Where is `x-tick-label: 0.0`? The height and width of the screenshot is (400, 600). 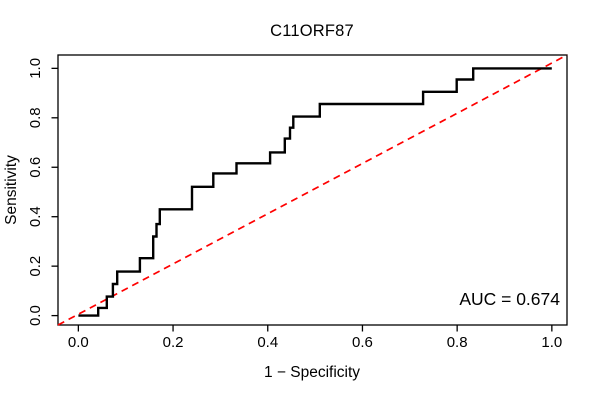 x-tick-label: 0.0 is located at coordinates (78, 342).